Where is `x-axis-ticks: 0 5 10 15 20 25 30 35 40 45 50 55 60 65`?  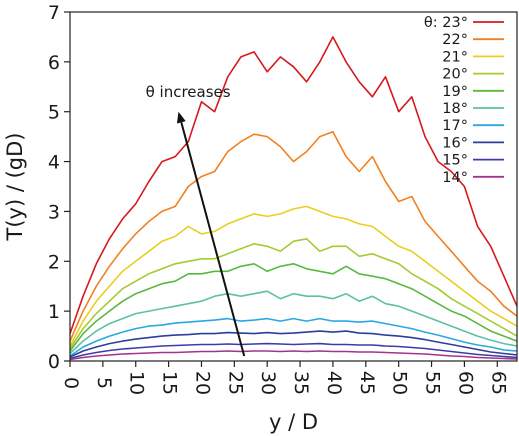 x-axis-ticks: 0 5 10 15 20 25 30 35 40 45 50 55 60 65 is located at coordinates (284, 378).